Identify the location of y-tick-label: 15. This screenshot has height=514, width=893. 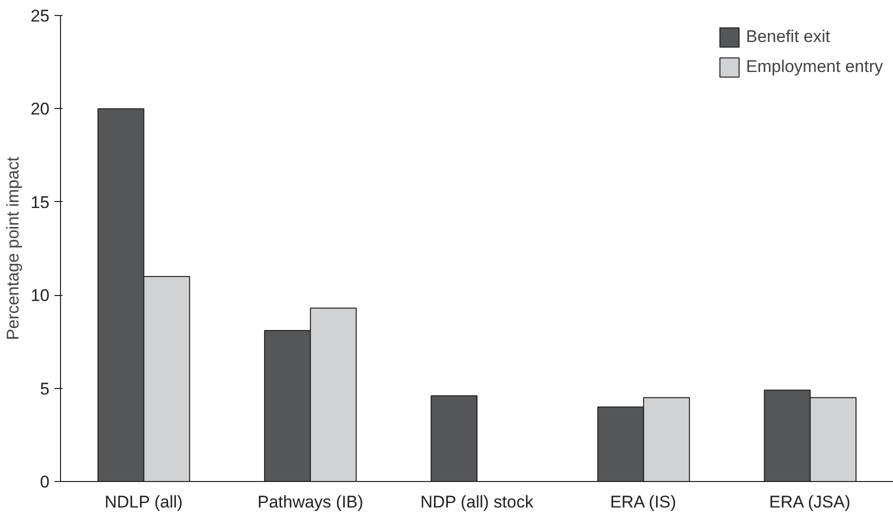
(40, 202).